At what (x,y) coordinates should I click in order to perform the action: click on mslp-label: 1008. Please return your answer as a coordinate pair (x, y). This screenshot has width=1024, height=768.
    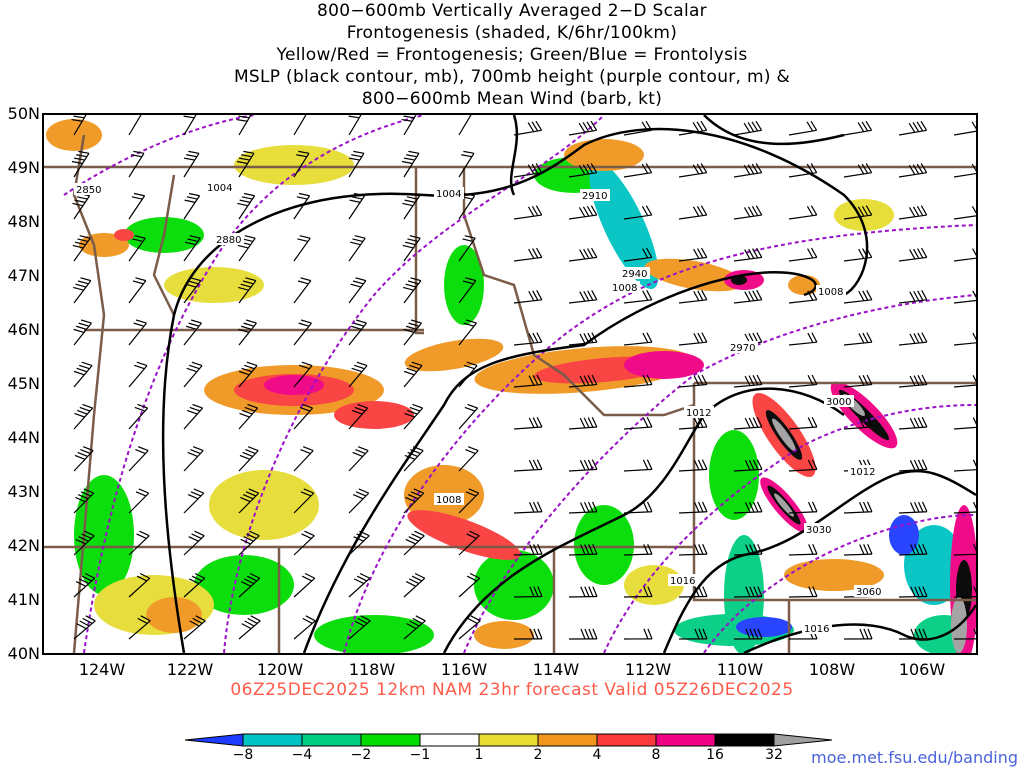
    Looking at the image, I should click on (448, 500).